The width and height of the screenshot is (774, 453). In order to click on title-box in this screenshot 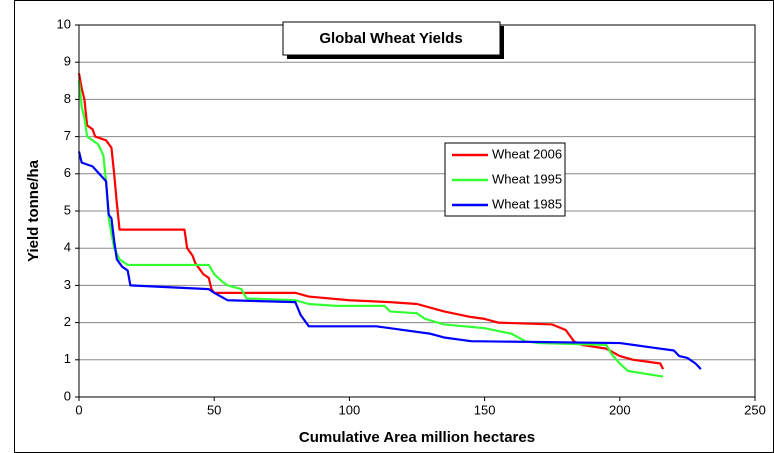, I will do `click(391, 38)`.